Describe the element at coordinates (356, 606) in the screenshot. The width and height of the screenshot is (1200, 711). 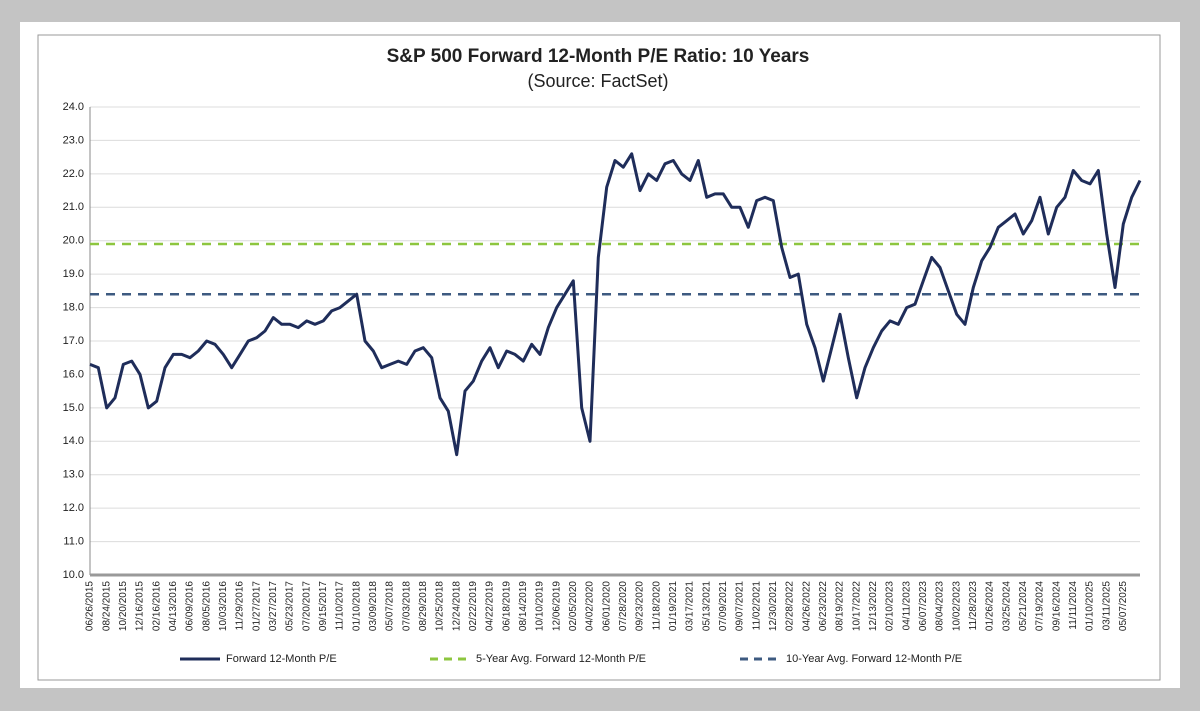
I see `x-tick-label: 01/10/2018` at that location.